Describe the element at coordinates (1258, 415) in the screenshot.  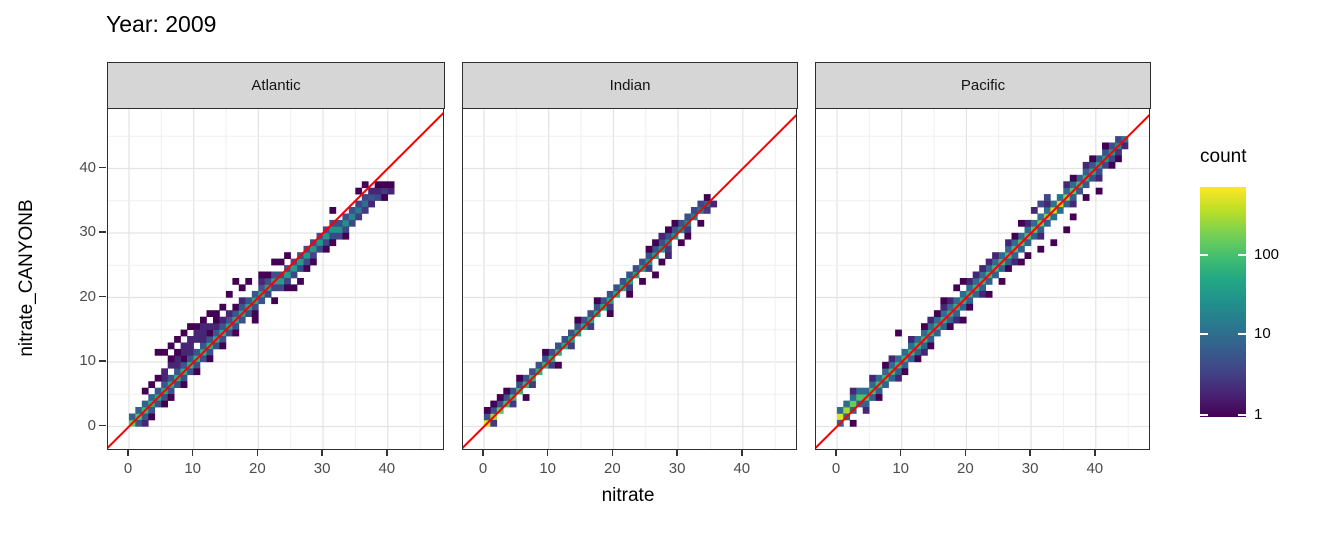
I see `legend-tick-label: 1` at that location.